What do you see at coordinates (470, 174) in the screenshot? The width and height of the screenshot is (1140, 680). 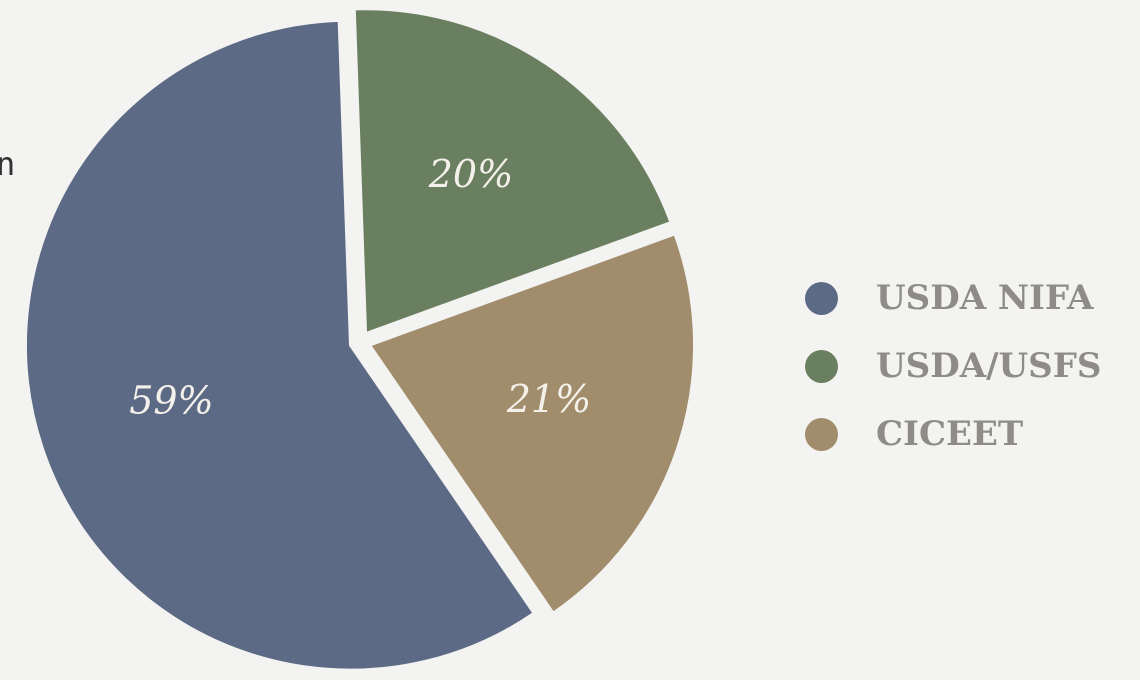 I see `pie-label-usda-usfs: 20%` at bounding box center [470, 174].